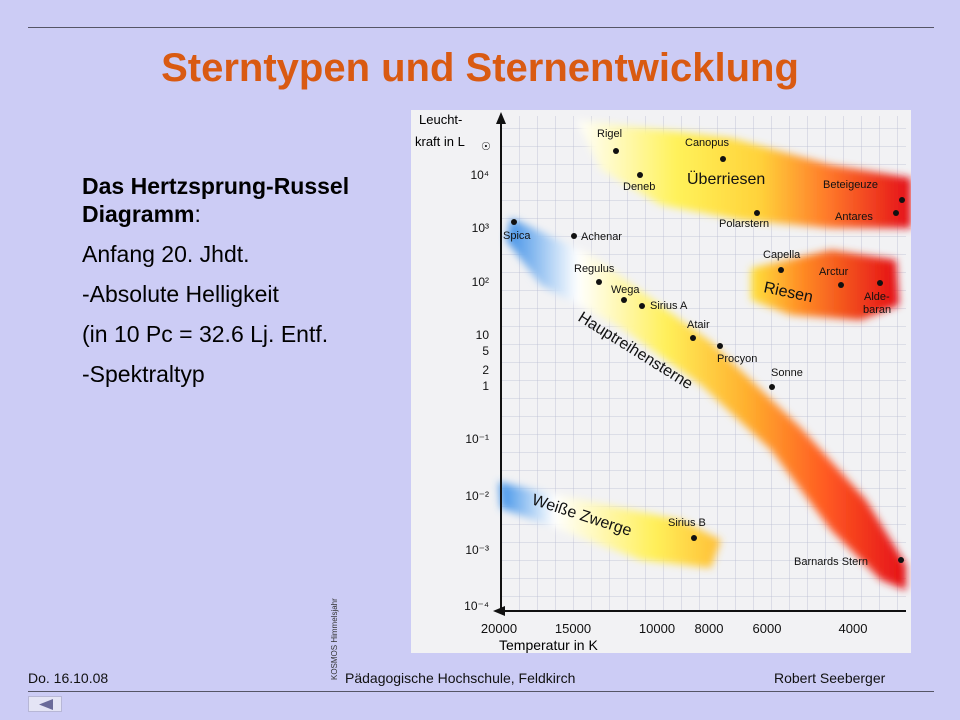  What do you see at coordinates (694, 538) in the screenshot?
I see `star-dot-sirius-b` at bounding box center [694, 538].